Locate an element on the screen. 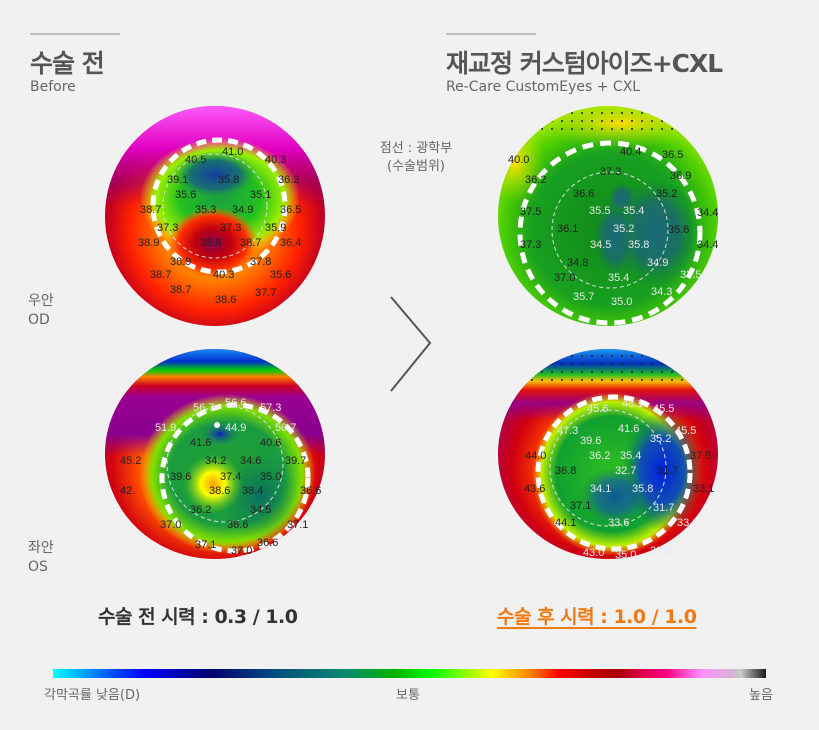 The height and width of the screenshot is (730, 819). curvature-reading: 44.1 is located at coordinates (565, 523).